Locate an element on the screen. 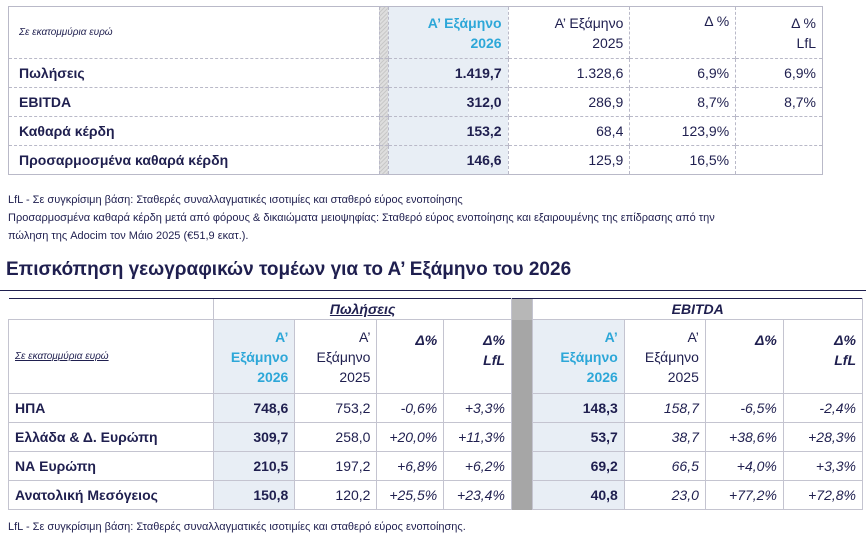  heading-rule is located at coordinates (433, 290).